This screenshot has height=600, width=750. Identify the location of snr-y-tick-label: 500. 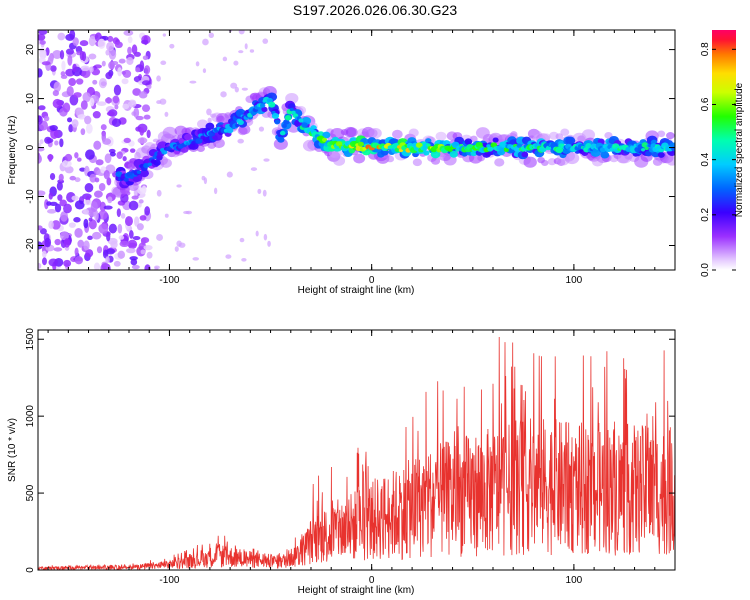
(30, 492).